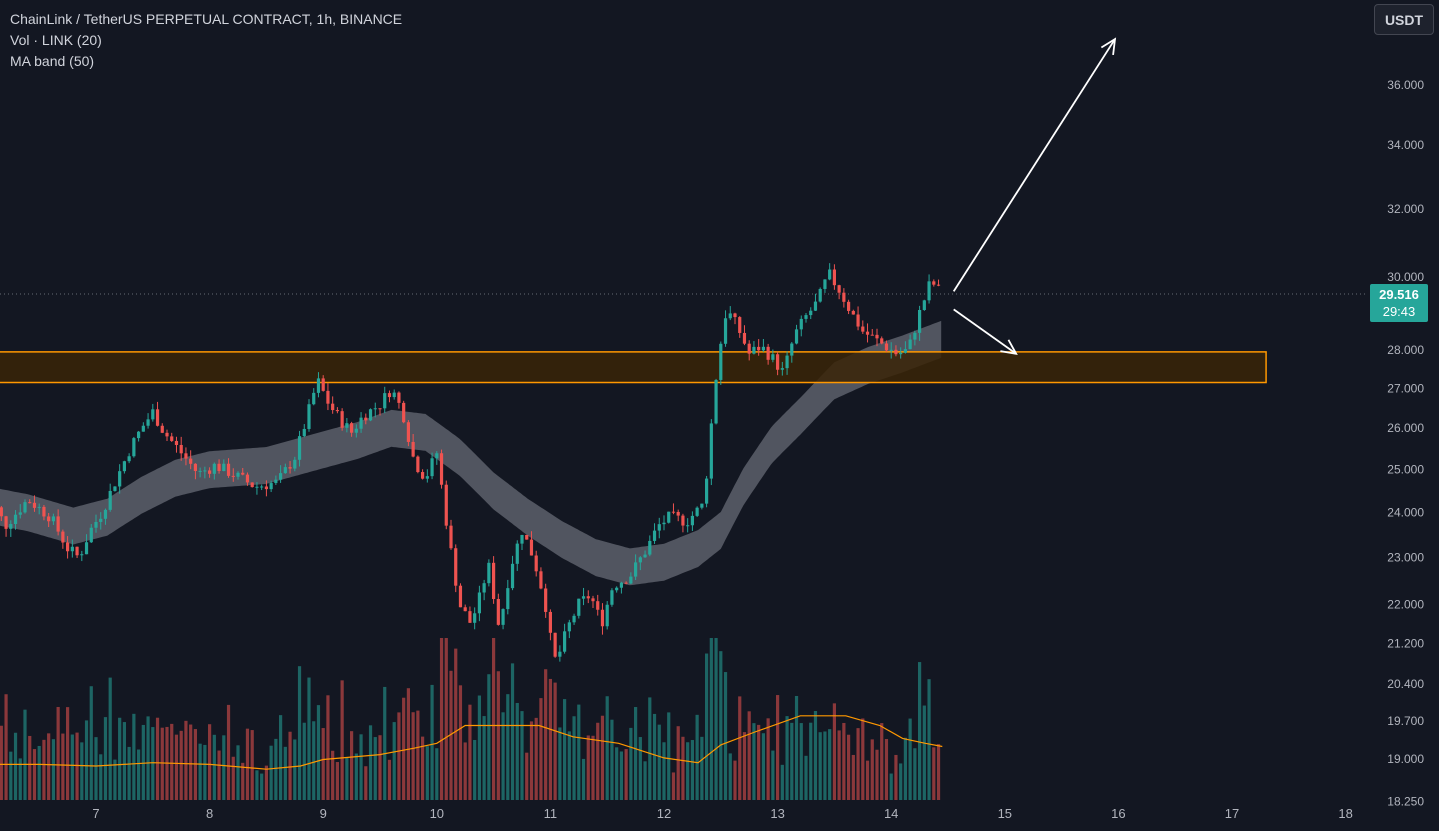 Image resolution: width=1439 pixels, height=831 pixels. What do you see at coordinates (1404, 19) in the screenshot?
I see `currency-button: USDT` at bounding box center [1404, 19].